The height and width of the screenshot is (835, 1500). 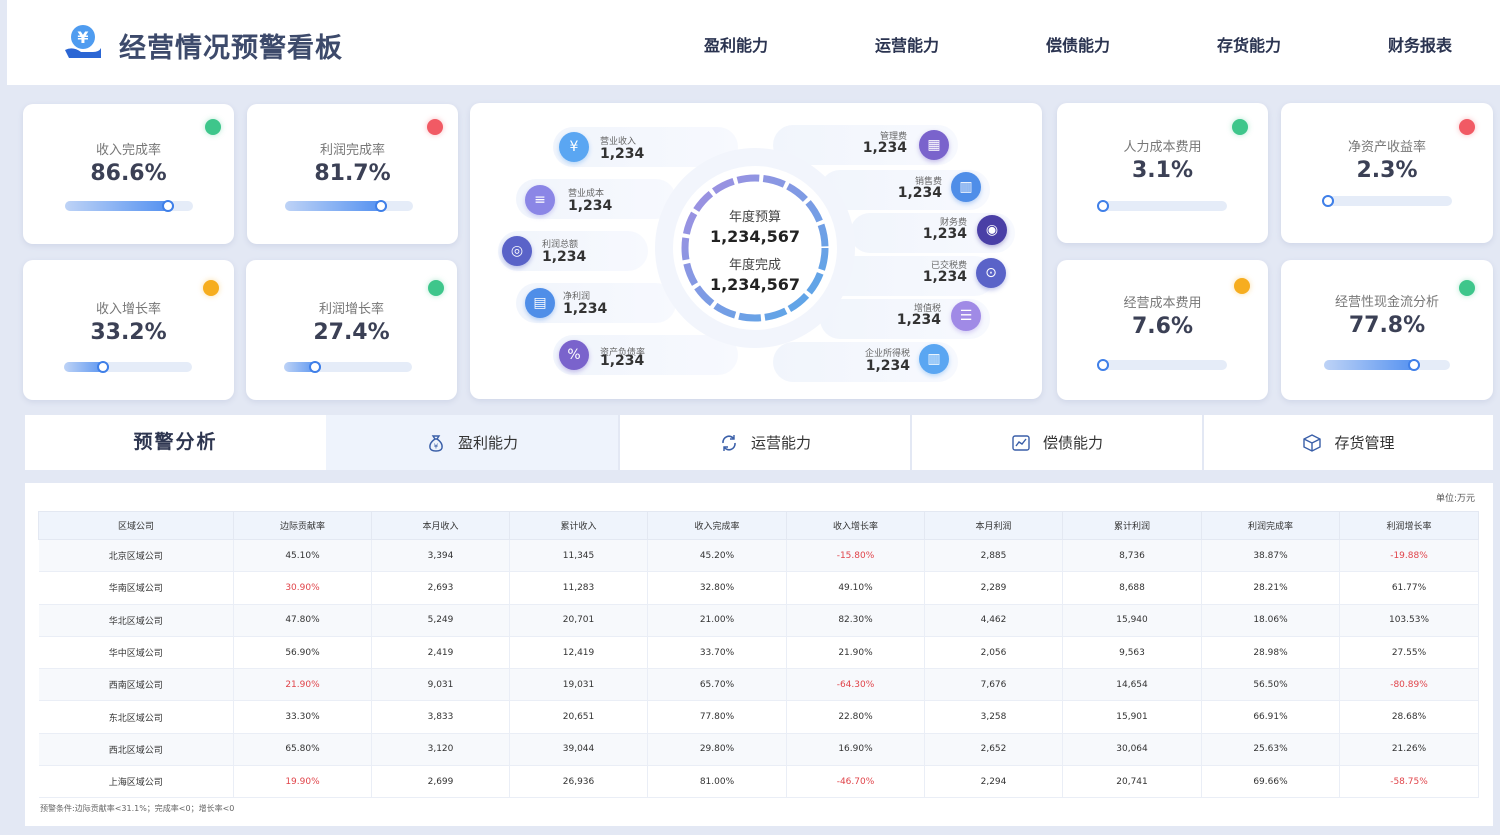 What do you see at coordinates (1387, 330) in the screenshot?
I see `kpi-card-cash-flow: 经营性现金流分析 77.8%` at bounding box center [1387, 330].